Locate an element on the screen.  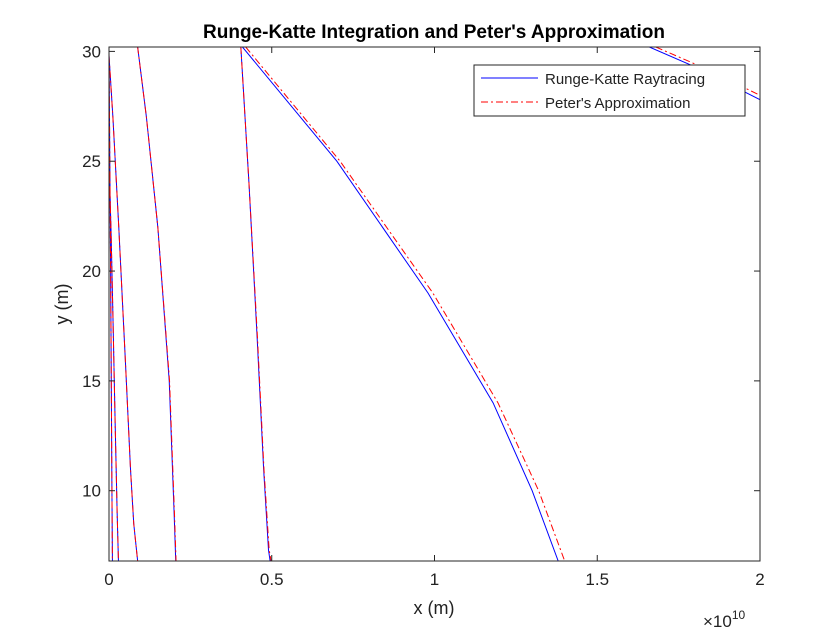
legend-box is located at coordinates (609, 90).